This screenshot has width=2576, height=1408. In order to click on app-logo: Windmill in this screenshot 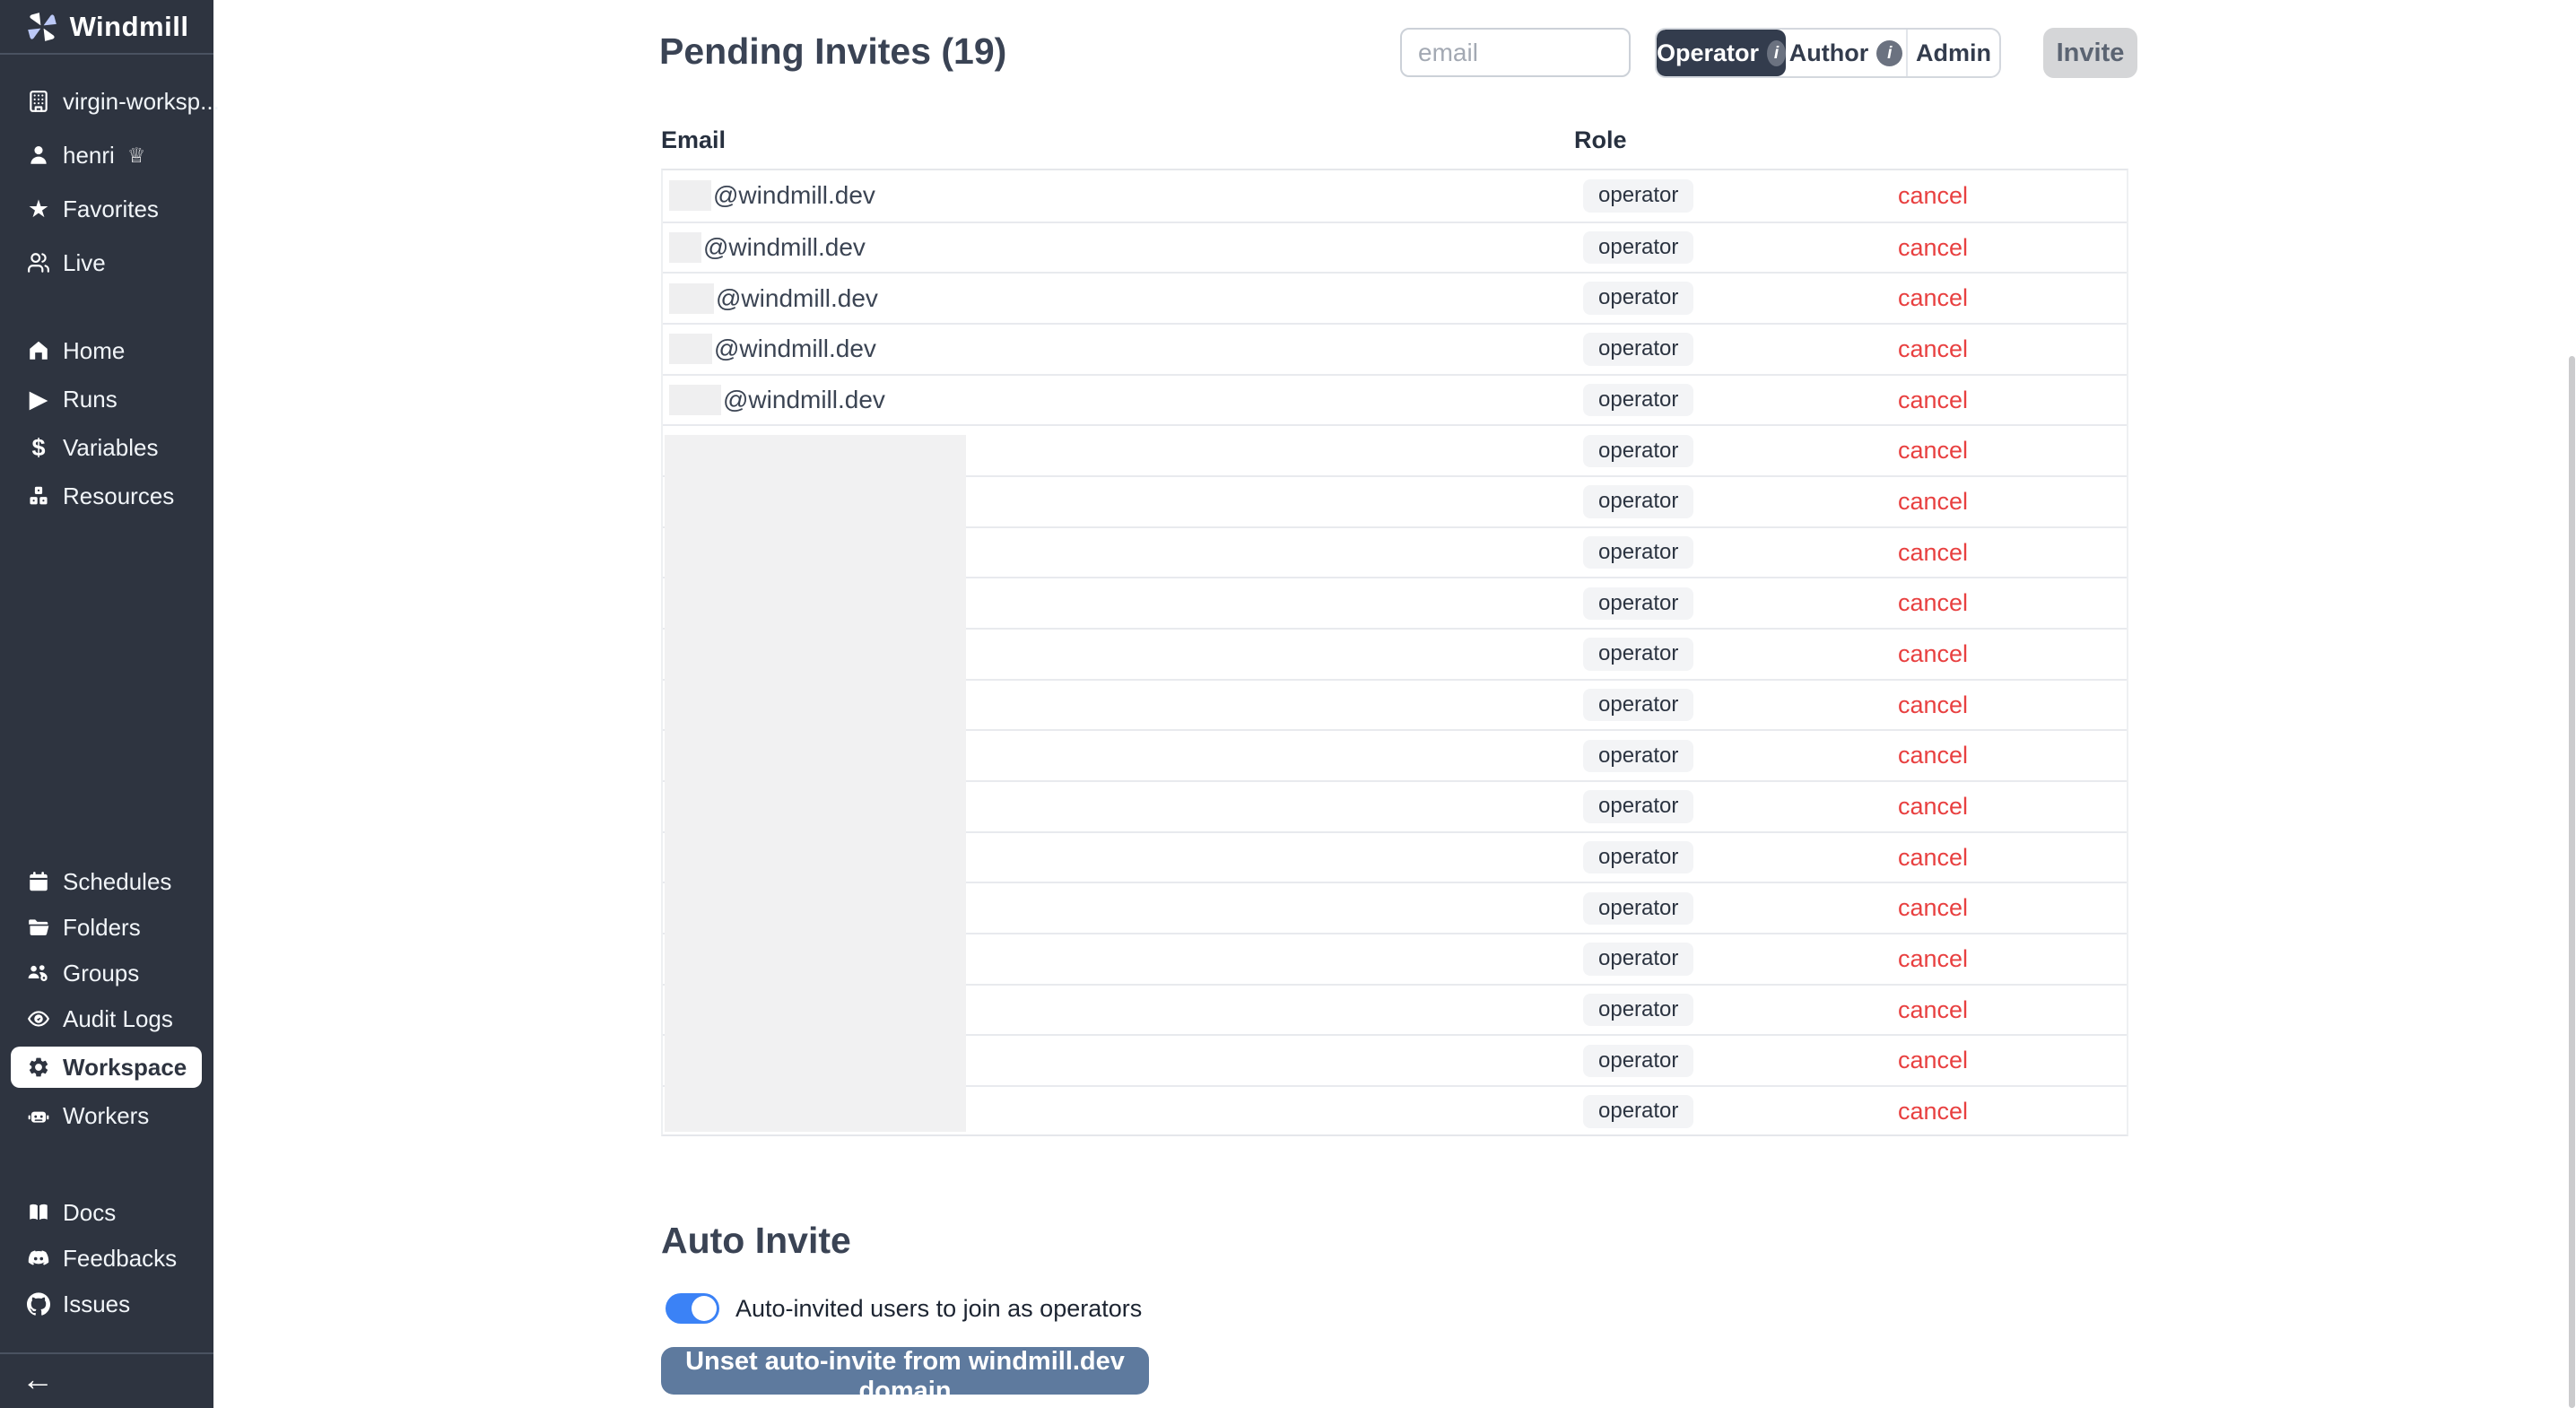, I will do `click(106, 27)`.